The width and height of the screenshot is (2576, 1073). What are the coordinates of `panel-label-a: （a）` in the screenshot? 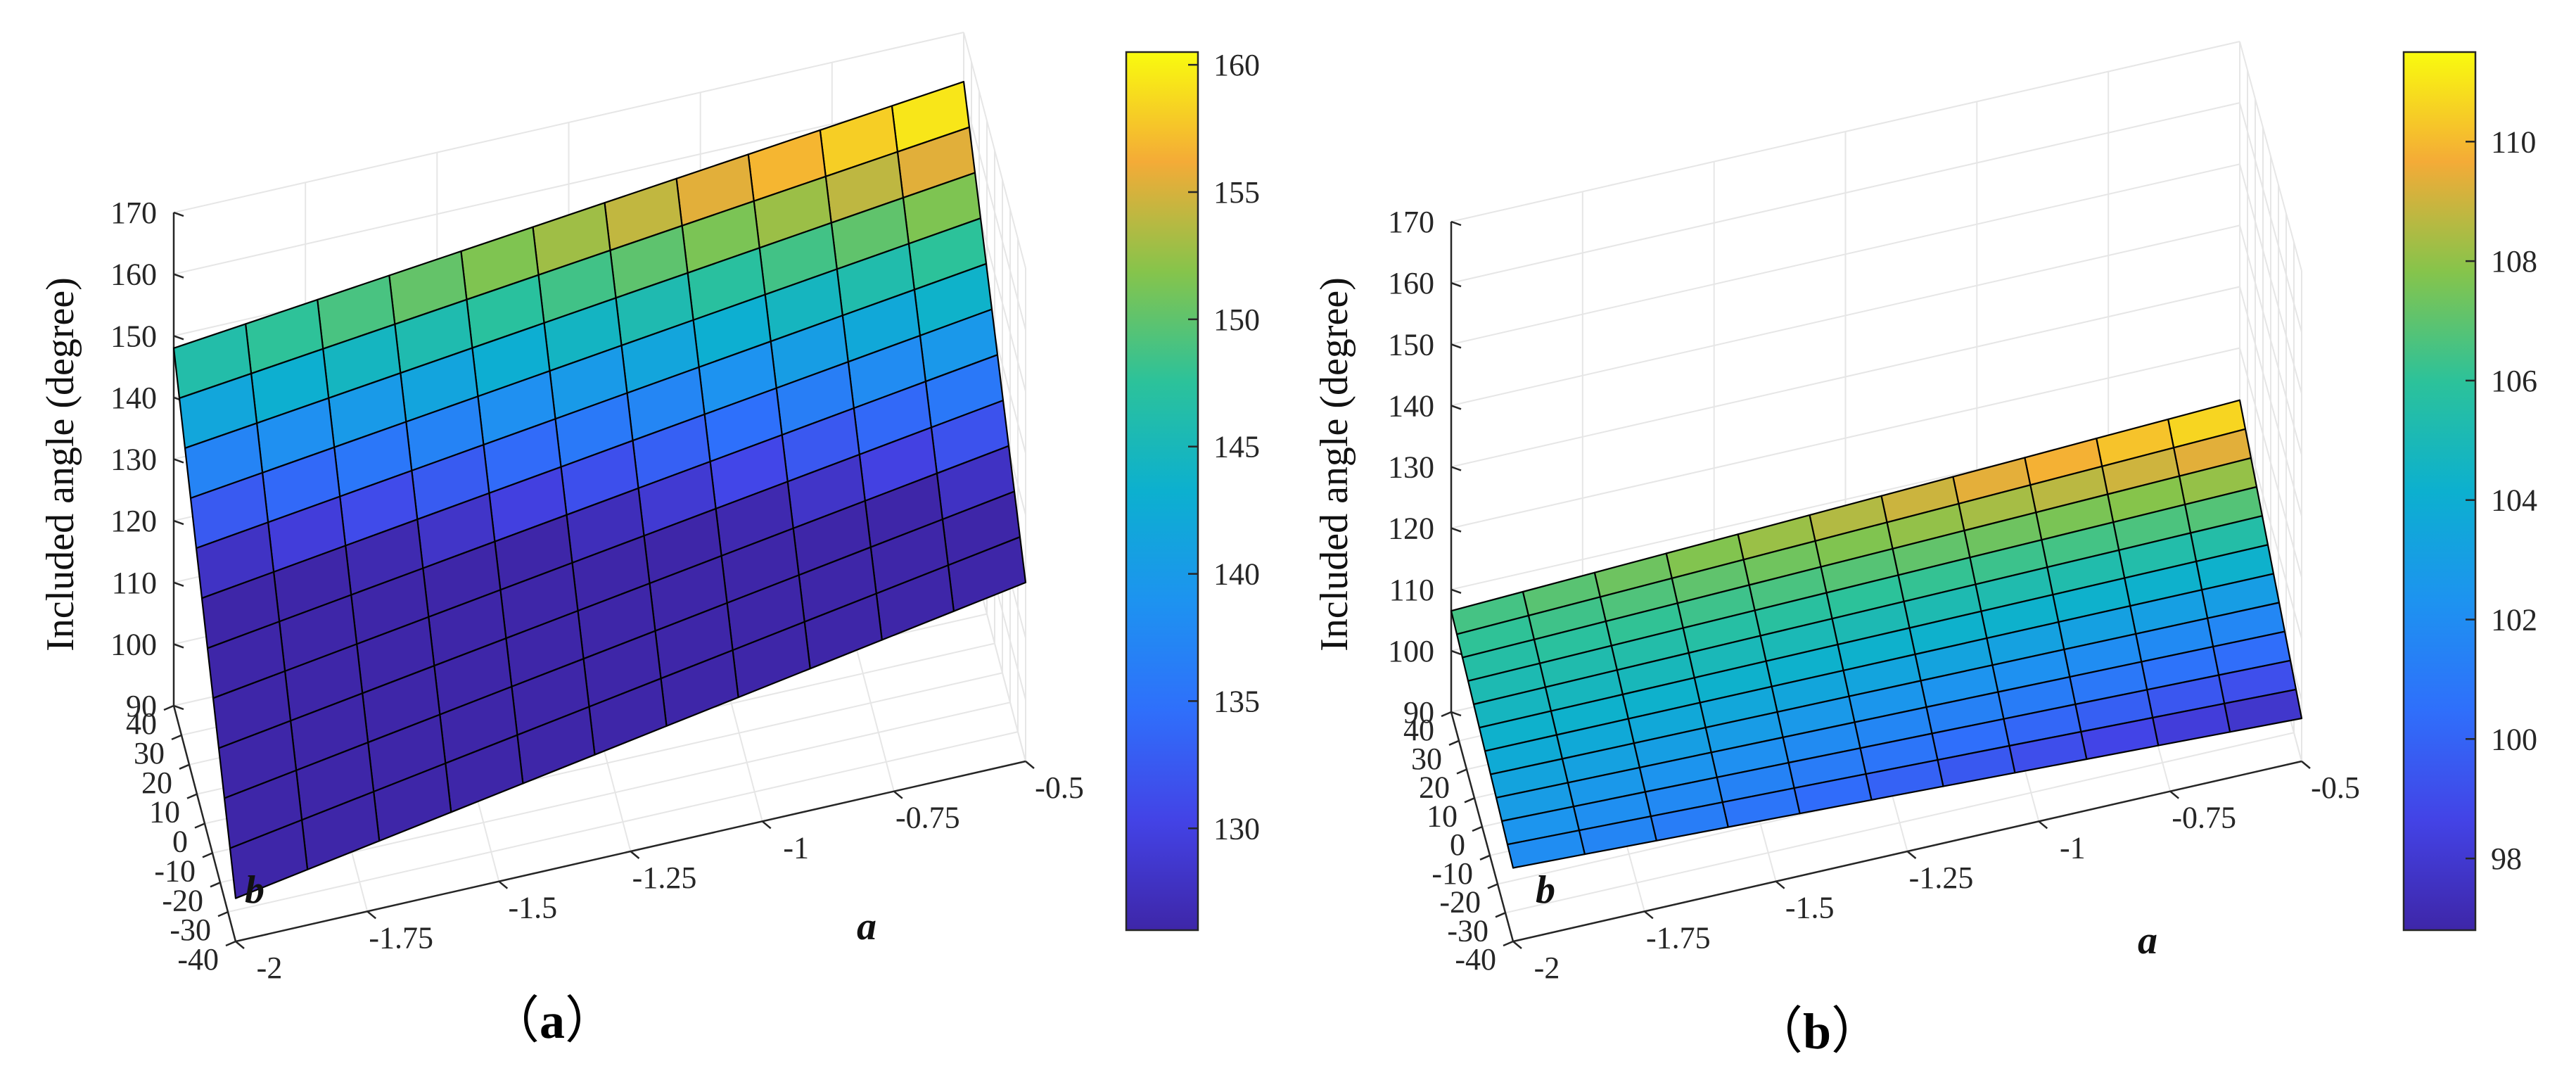 It's located at (552, 1021).